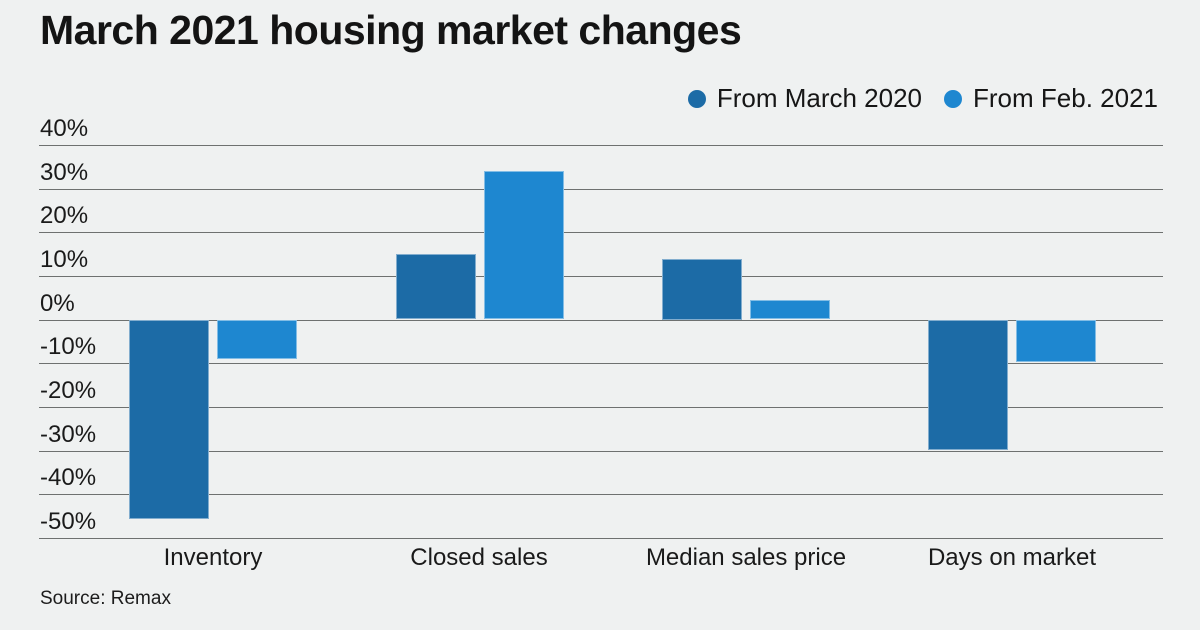  What do you see at coordinates (64, 128) in the screenshot?
I see `y-tick-label-40: 40%` at bounding box center [64, 128].